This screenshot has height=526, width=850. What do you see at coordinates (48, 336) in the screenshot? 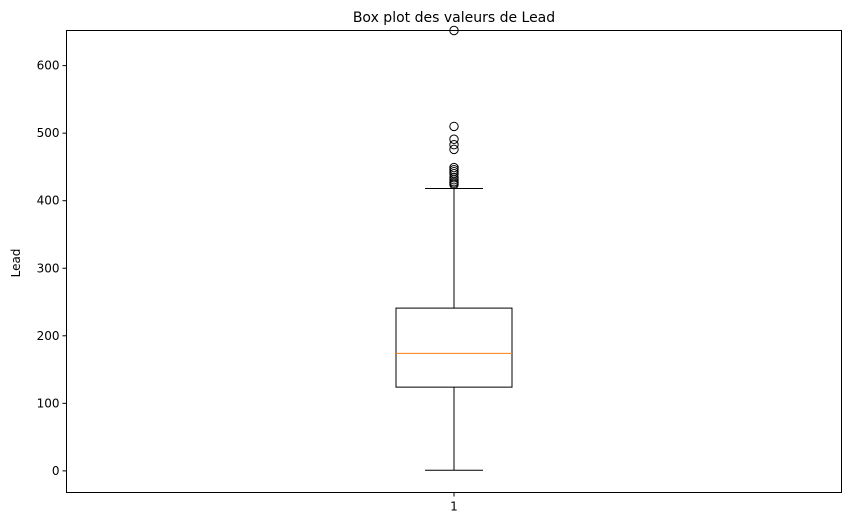
I see `y-tick-label: 200` at bounding box center [48, 336].